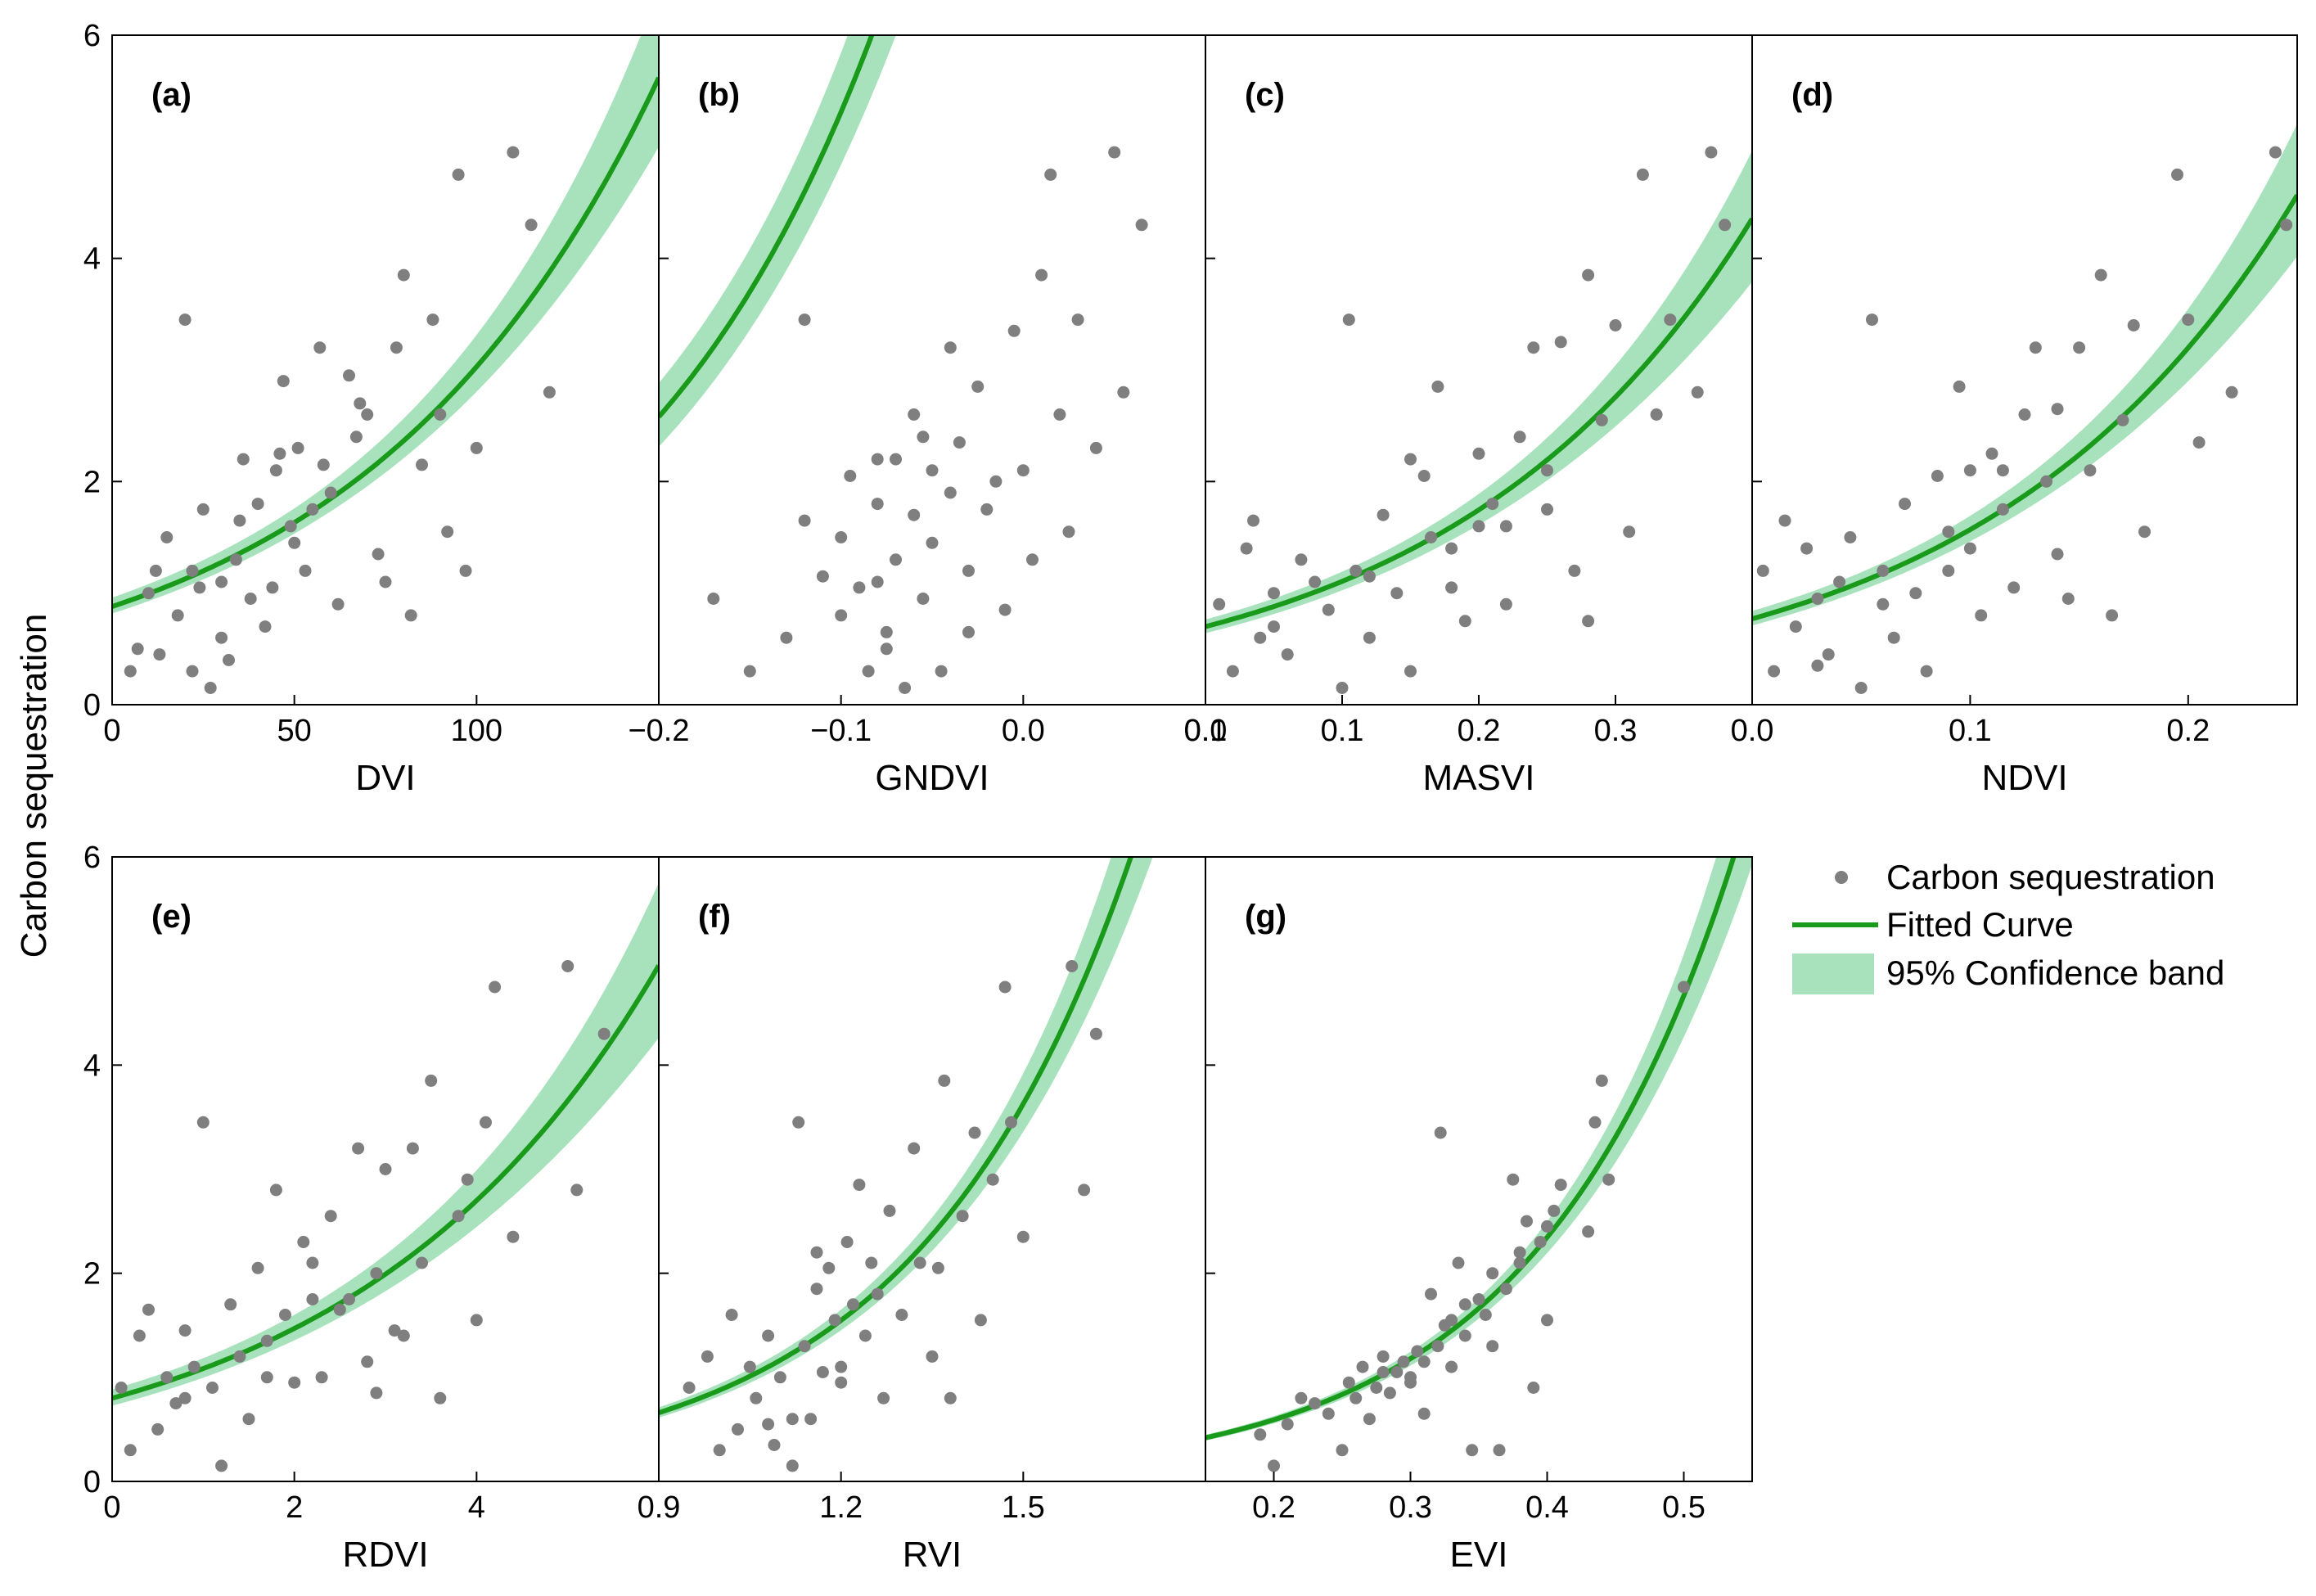  What do you see at coordinates (111, 731) in the screenshot?
I see `panel-a-x-tick-label: 0` at bounding box center [111, 731].